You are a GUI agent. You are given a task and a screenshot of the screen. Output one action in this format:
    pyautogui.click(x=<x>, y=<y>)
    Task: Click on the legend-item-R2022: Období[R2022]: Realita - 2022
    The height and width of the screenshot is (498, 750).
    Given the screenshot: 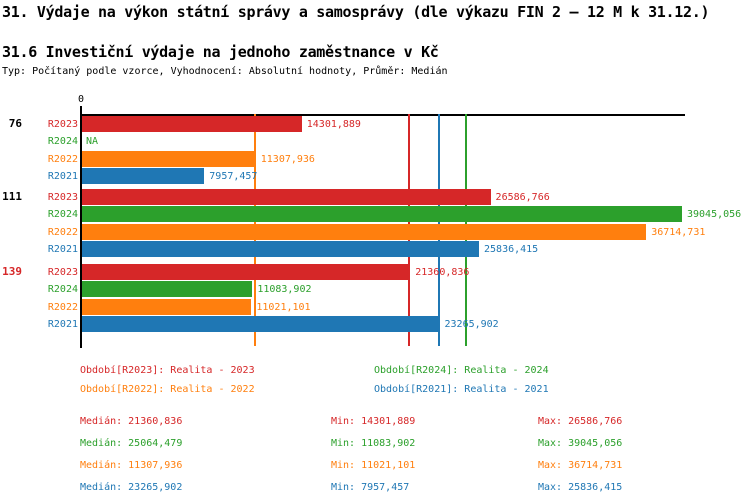 What is the action you would take?
    pyautogui.click(x=167, y=389)
    